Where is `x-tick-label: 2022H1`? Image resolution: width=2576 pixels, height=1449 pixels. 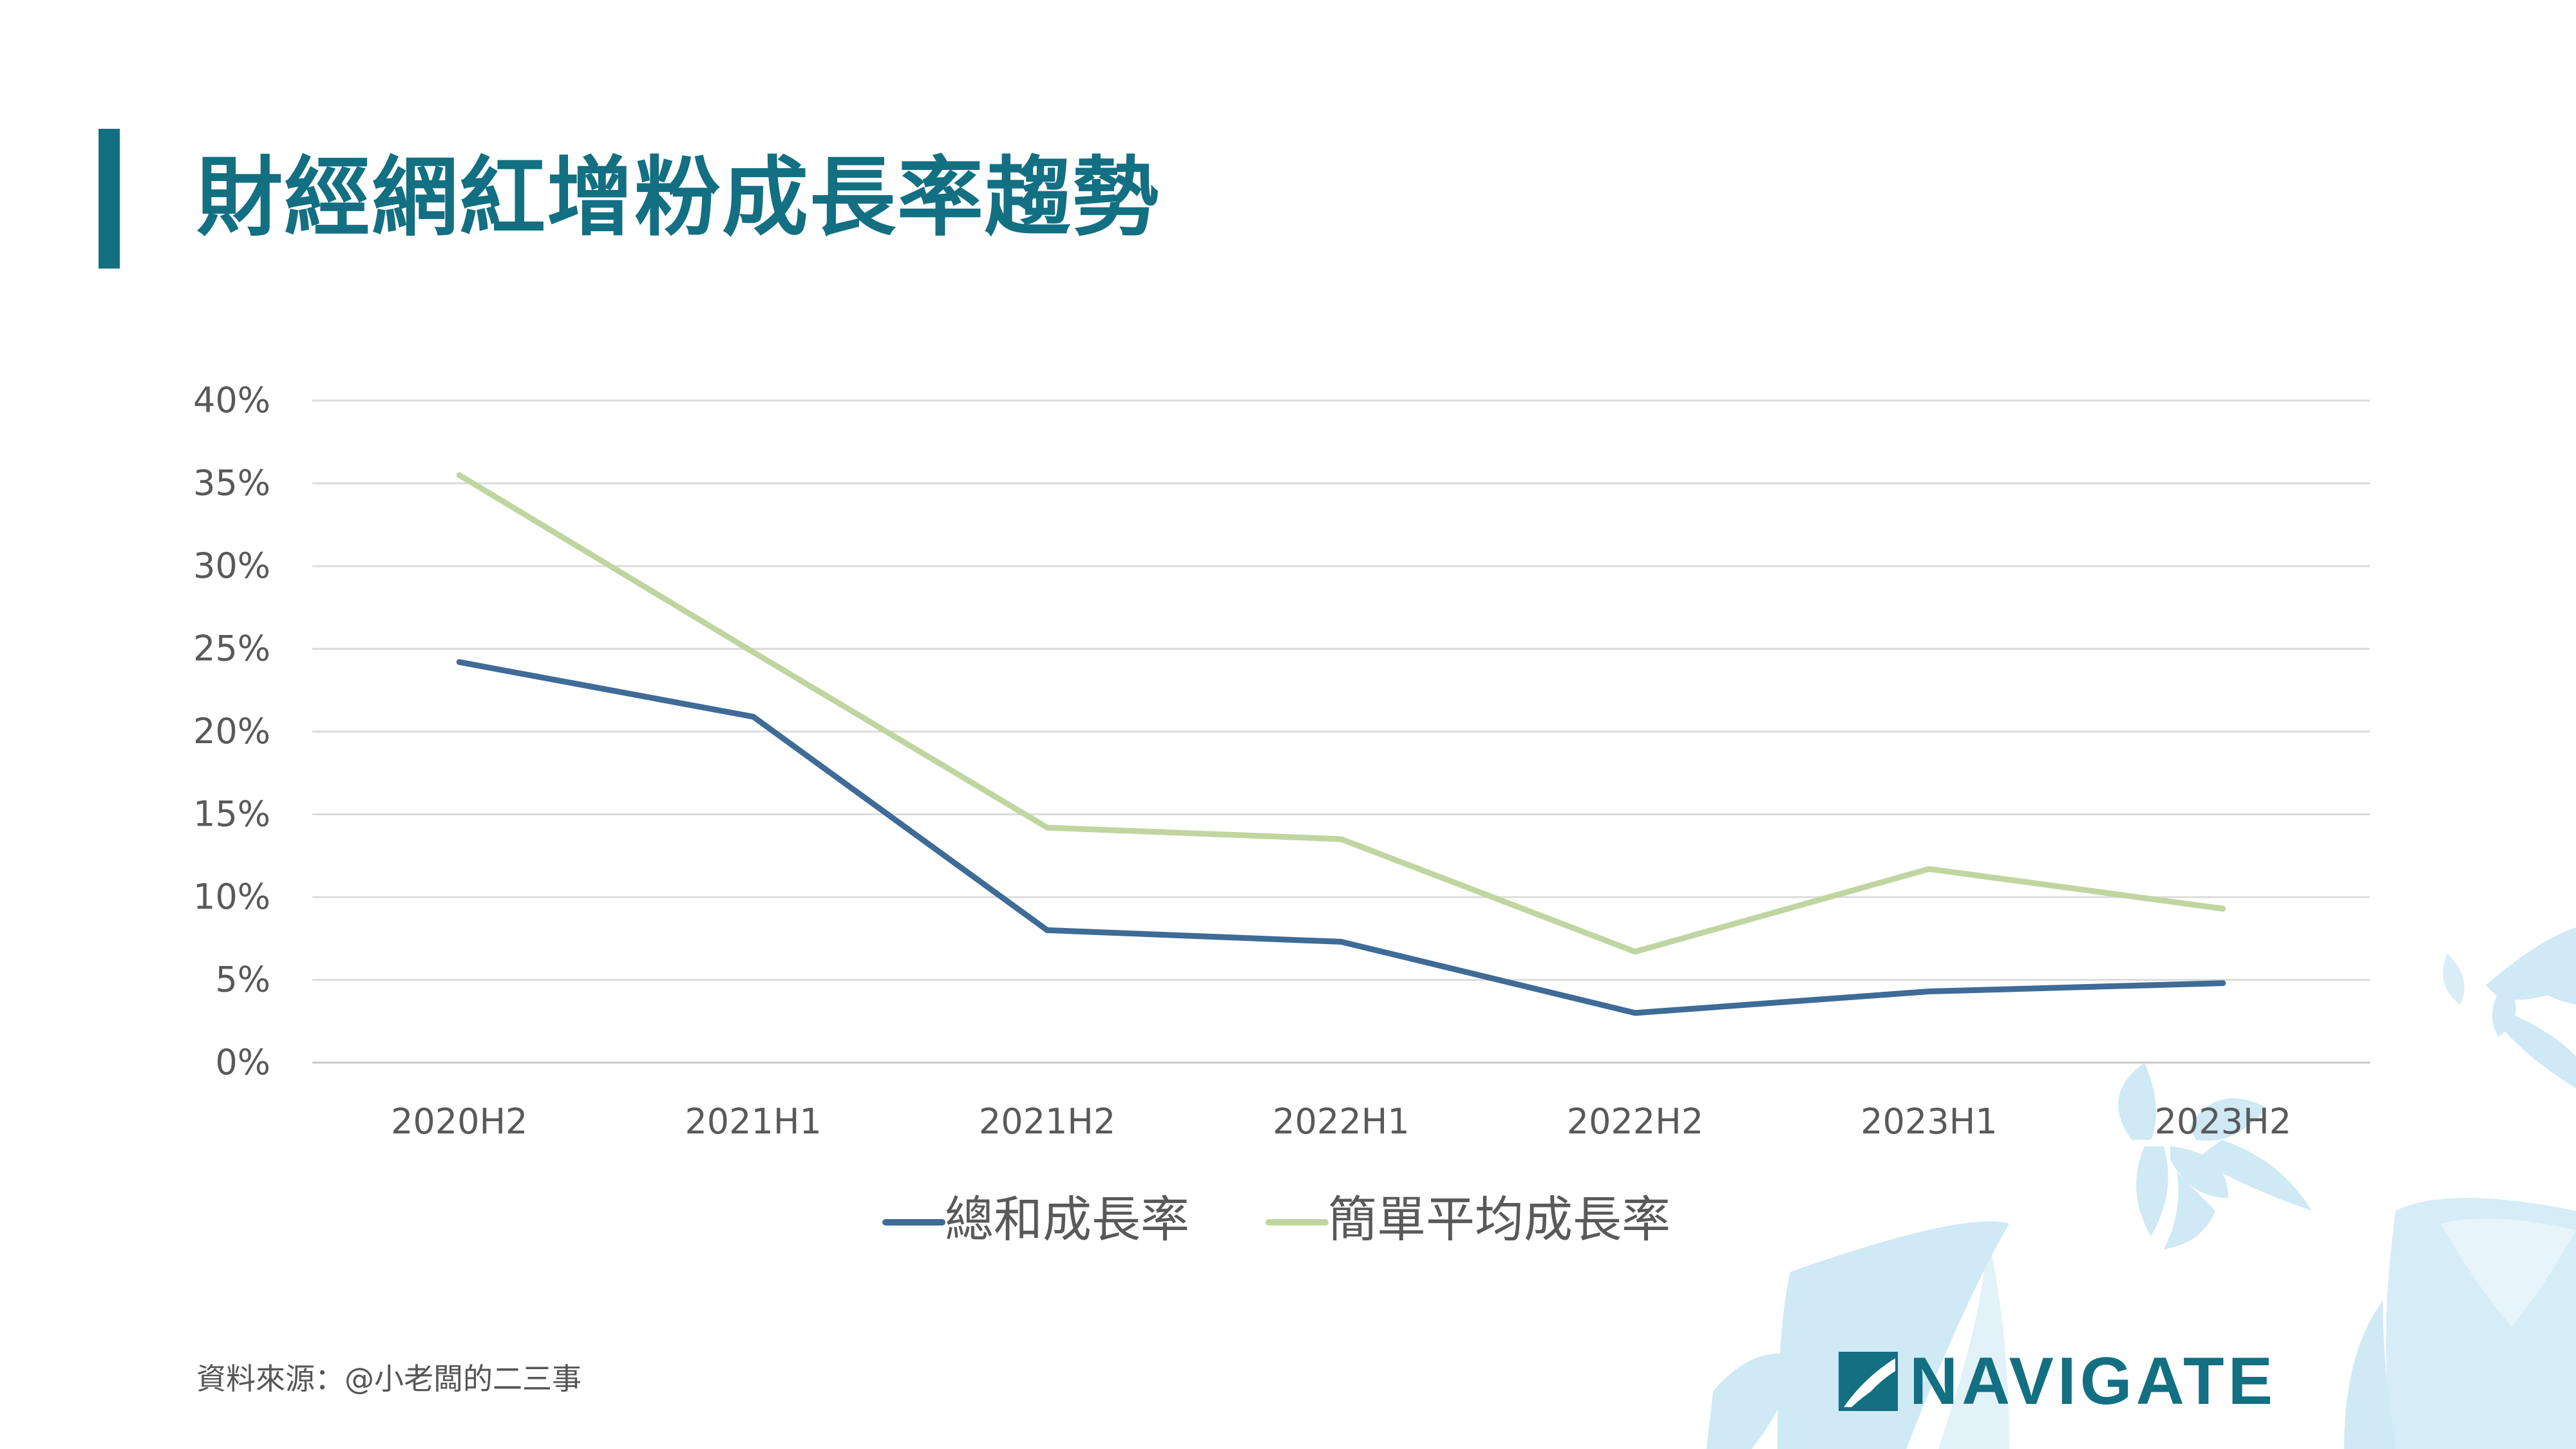
x-tick-label: 2022H1 is located at coordinates (1341, 1122).